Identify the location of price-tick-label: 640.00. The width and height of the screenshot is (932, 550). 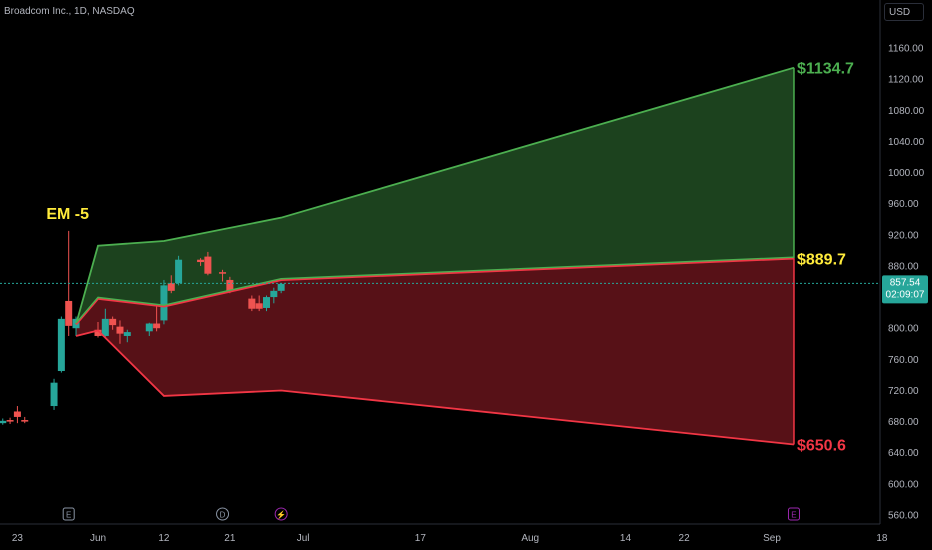
(903, 453).